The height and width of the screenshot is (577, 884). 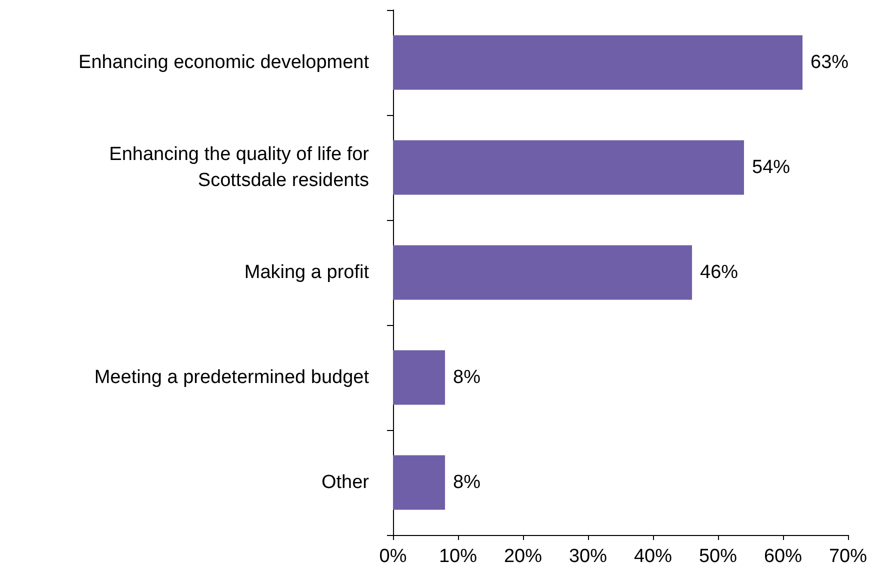 I want to click on x-tick-label: 10%, so click(x=458, y=556).